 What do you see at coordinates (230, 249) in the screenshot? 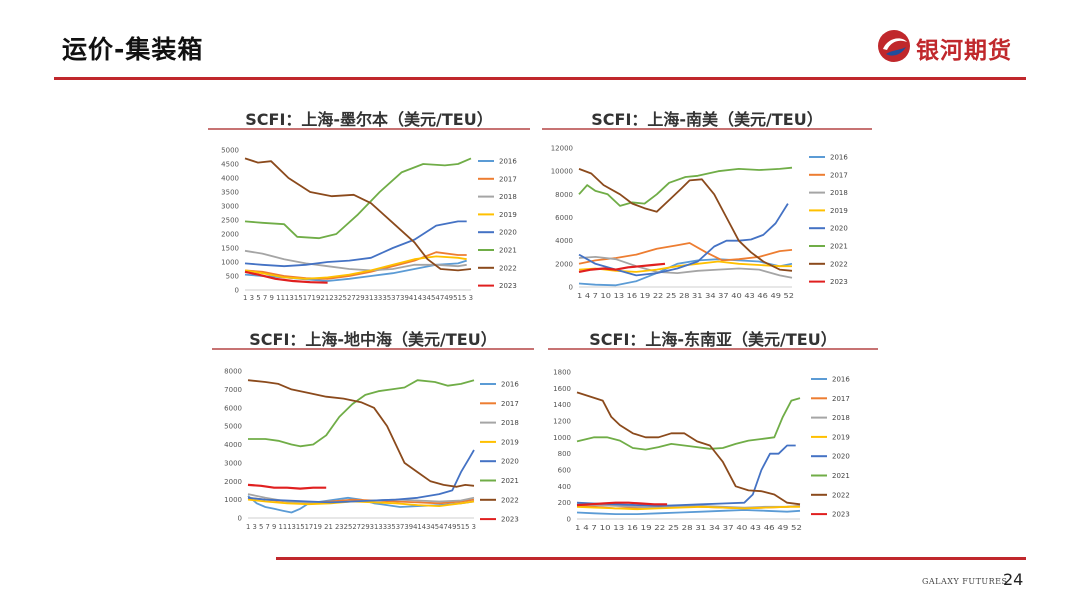
I see `y-tick-label: 1500` at bounding box center [230, 249].